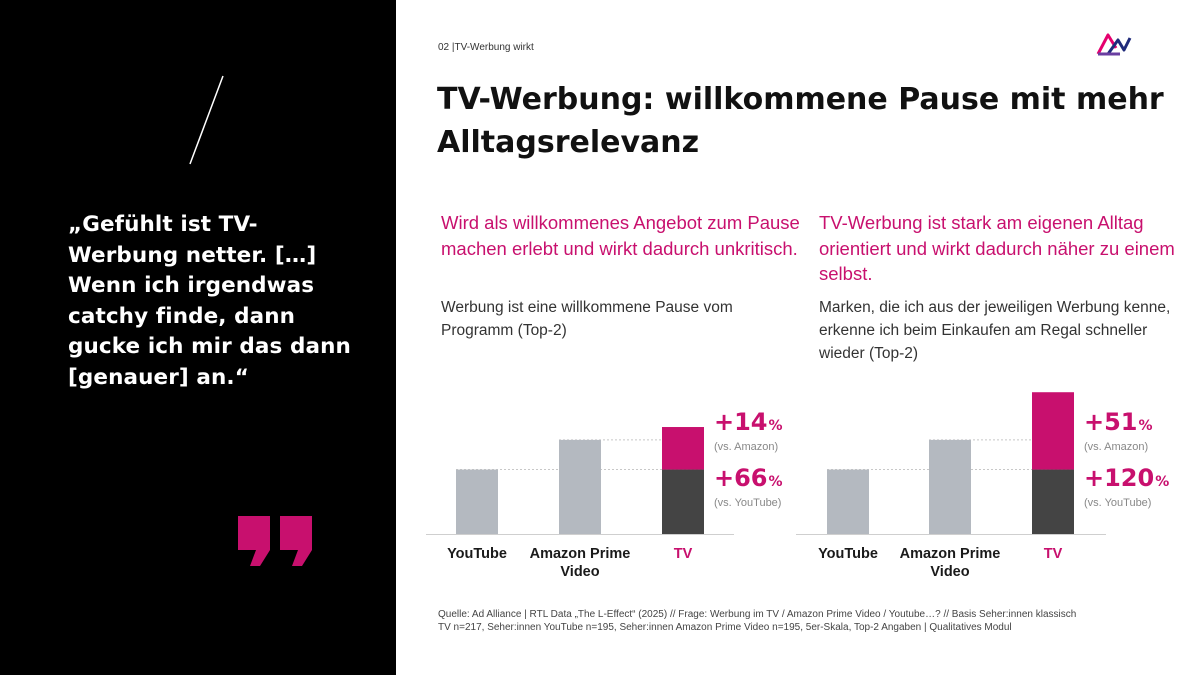 The image size is (1200, 675). I want to click on delta-vs-amazon: +14%, so click(748, 422).